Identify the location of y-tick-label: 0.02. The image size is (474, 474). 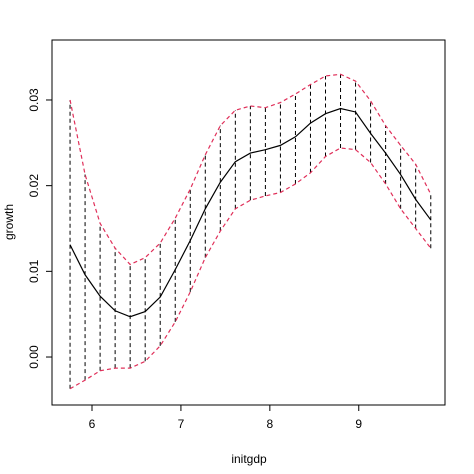
(34, 186).